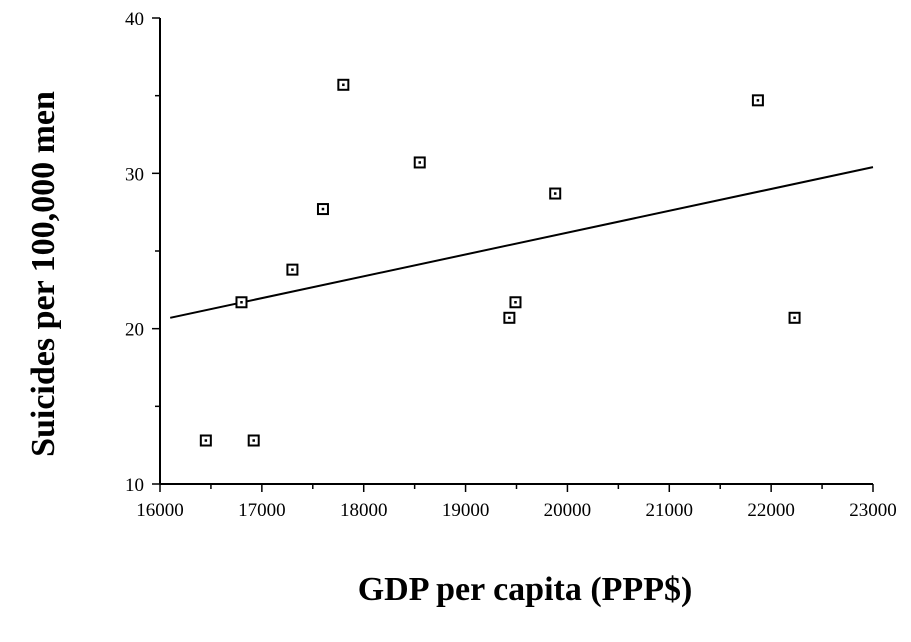 The height and width of the screenshot is (642, 911). I want to click on y-tick-label: 30, so click(134, 174).